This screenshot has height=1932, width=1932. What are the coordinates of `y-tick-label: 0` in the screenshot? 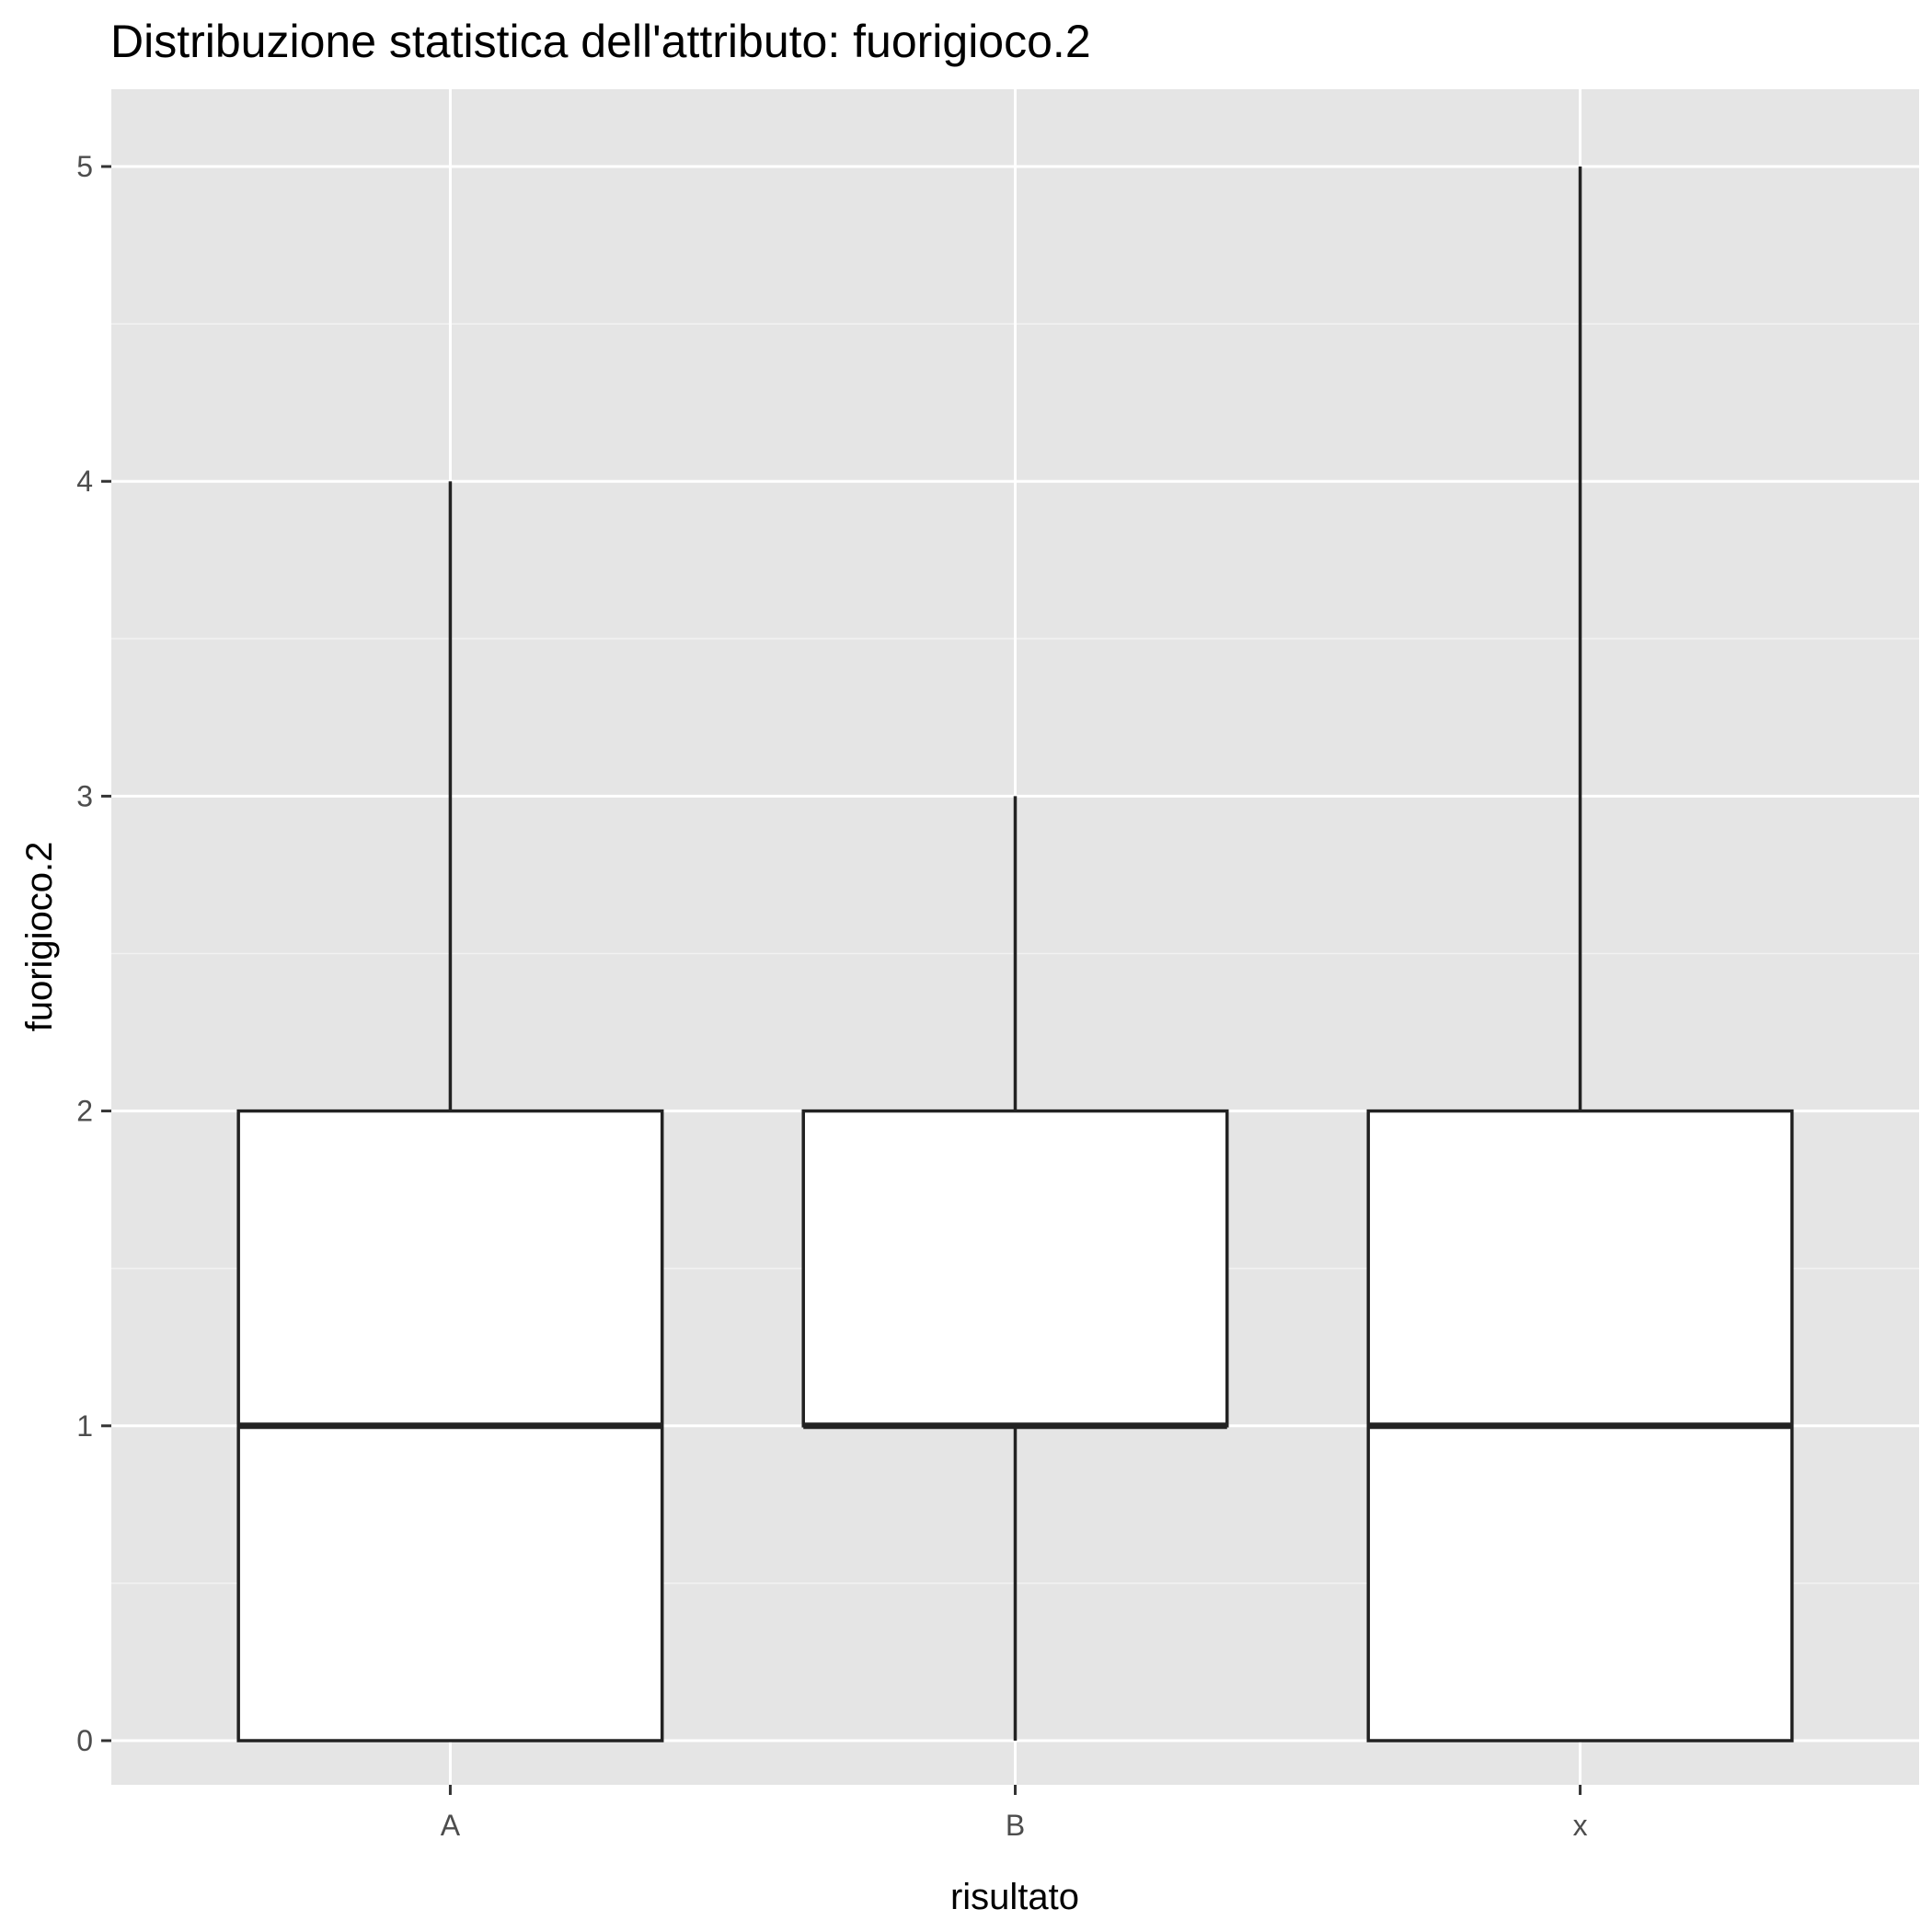 It's located at (84, 1740).